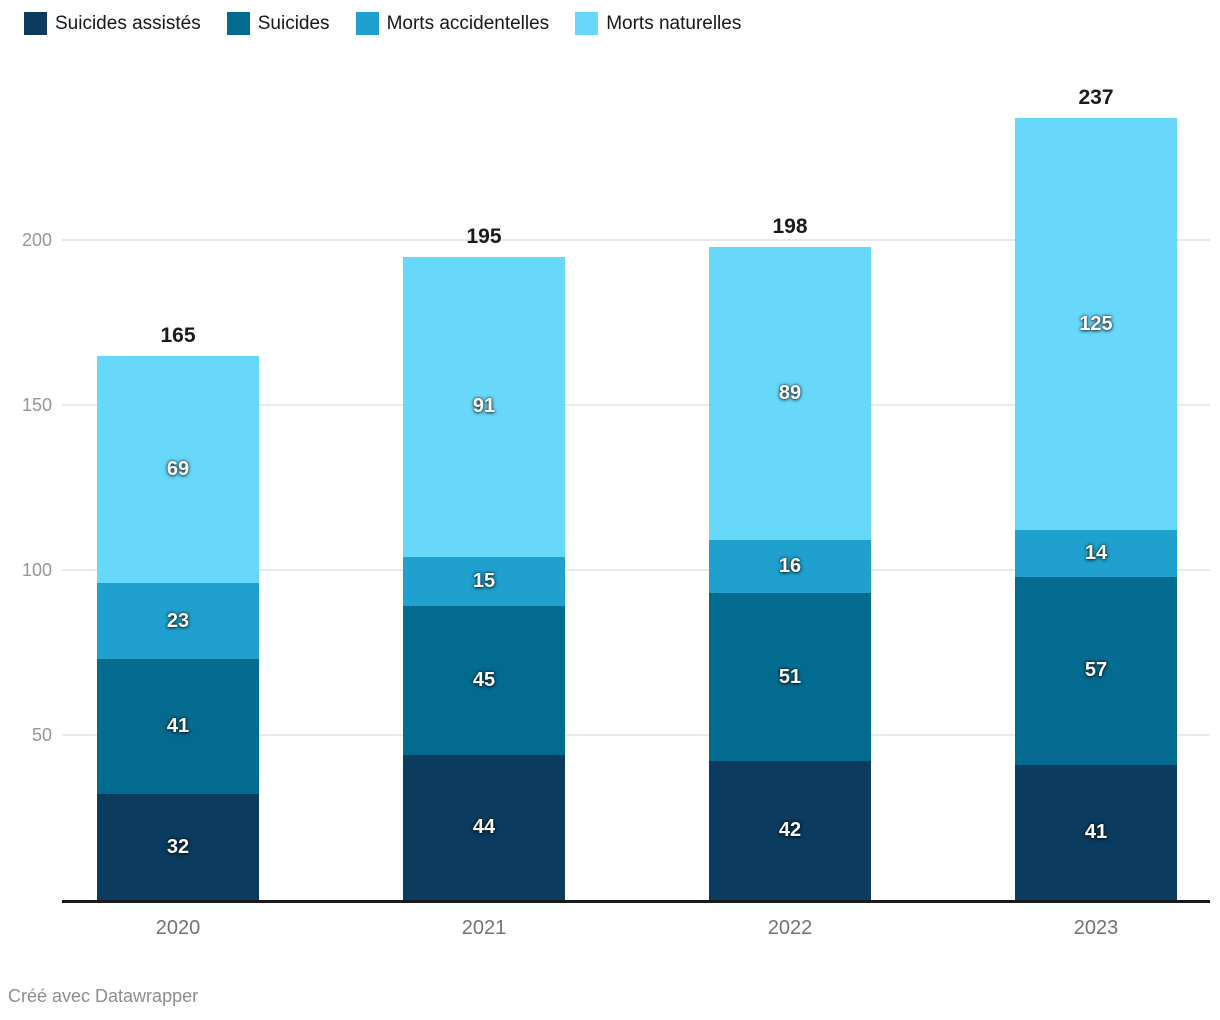 The width and height of the screenshot is (1220, 1020). I want to click on bar-2021-segment-suicides-assist-s: 44, so click(484, 827).